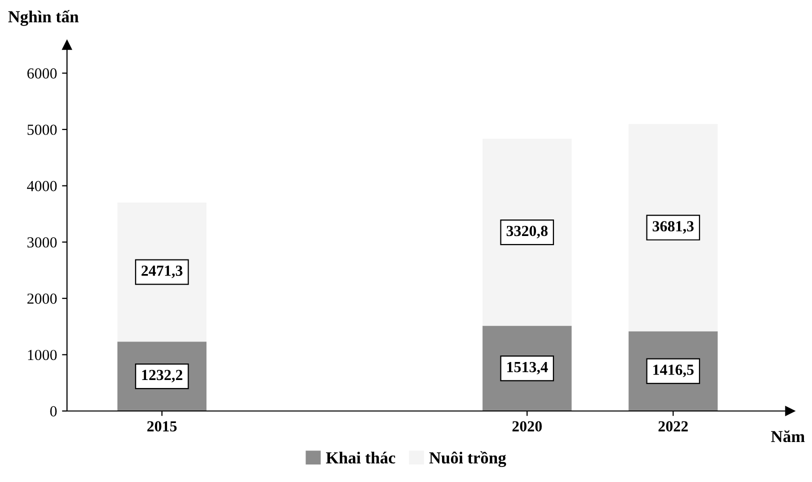 The width and height of the screenshot is (812, 482). What do you see at coordinates (43, 18) in the screenshot?
I see `y-axis-title: Nghìn tấn` at bounding box center [43, 18].